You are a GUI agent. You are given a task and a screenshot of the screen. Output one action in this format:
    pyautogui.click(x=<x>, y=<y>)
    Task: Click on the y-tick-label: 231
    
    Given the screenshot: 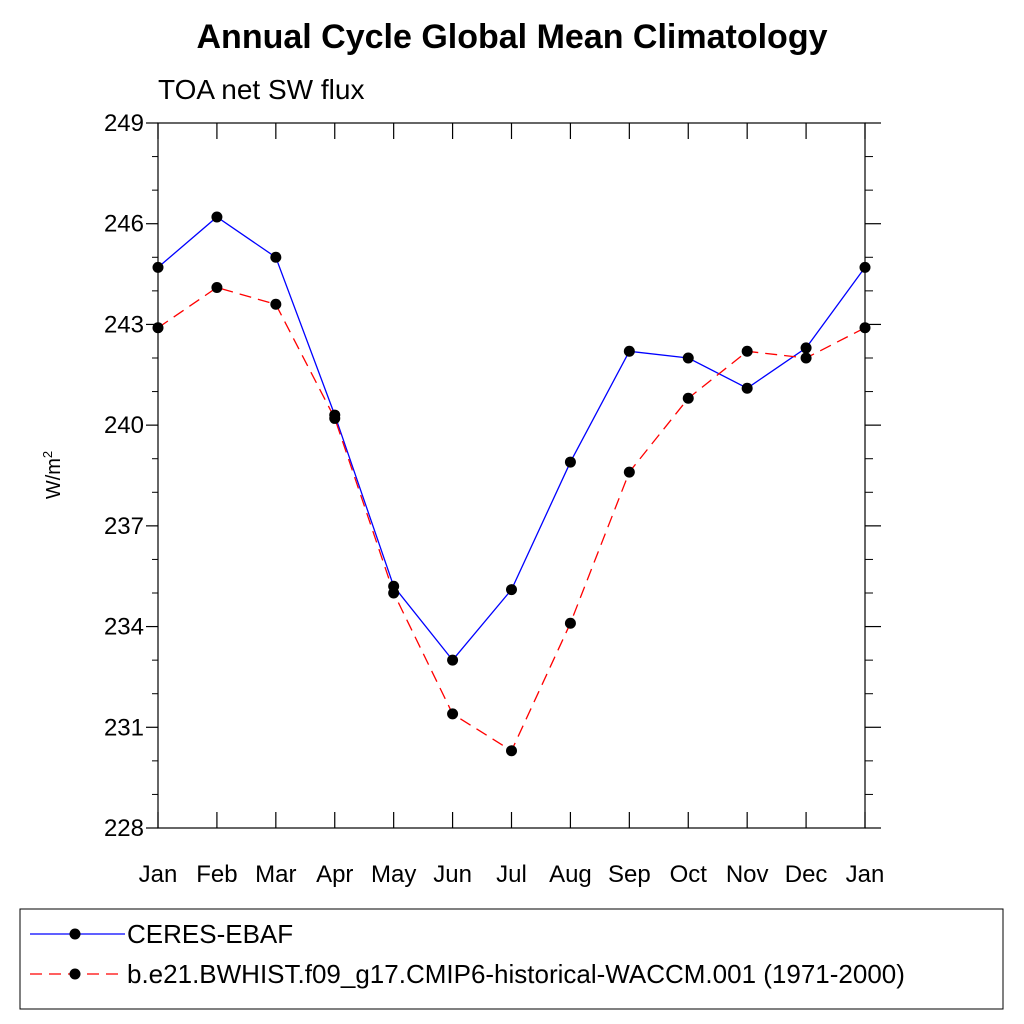 What is the action you would take?
    pyautogui.click(x=124, y=727)
    